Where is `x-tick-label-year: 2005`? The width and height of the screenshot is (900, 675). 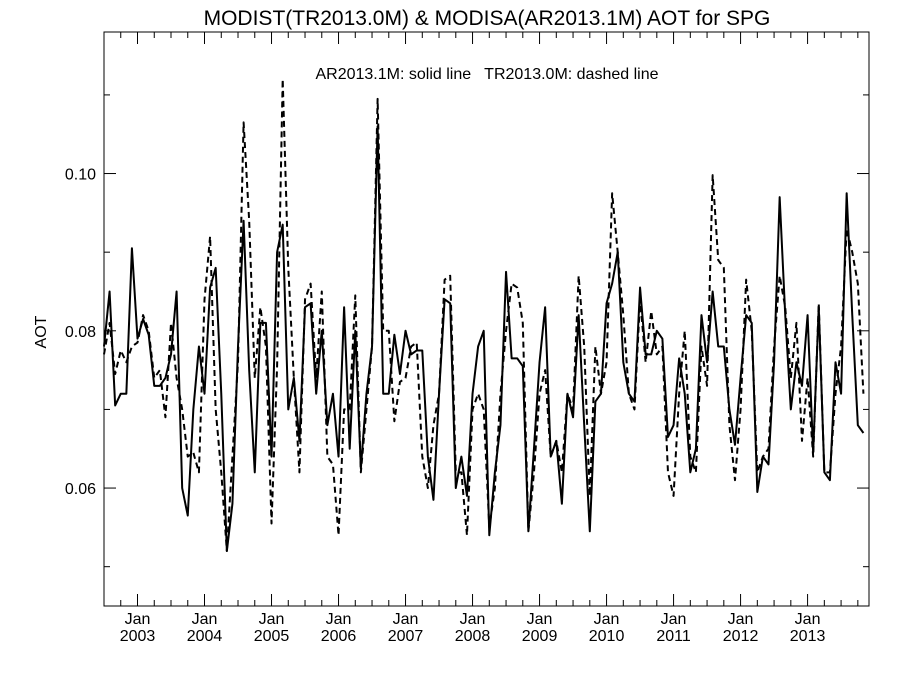
x-tick-label-year: 2005 is located at coordinates (272, 636).